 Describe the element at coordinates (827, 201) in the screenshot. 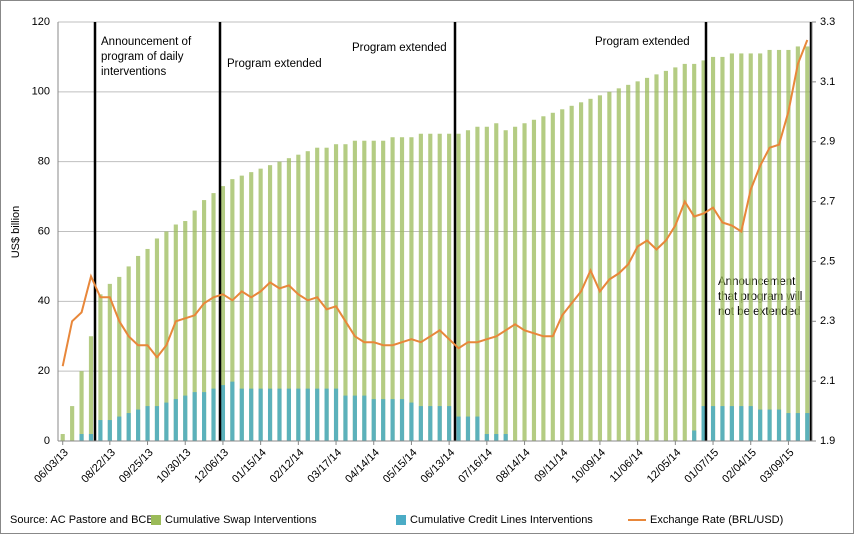

I see `y2-tick-label: 2.7` at that location.